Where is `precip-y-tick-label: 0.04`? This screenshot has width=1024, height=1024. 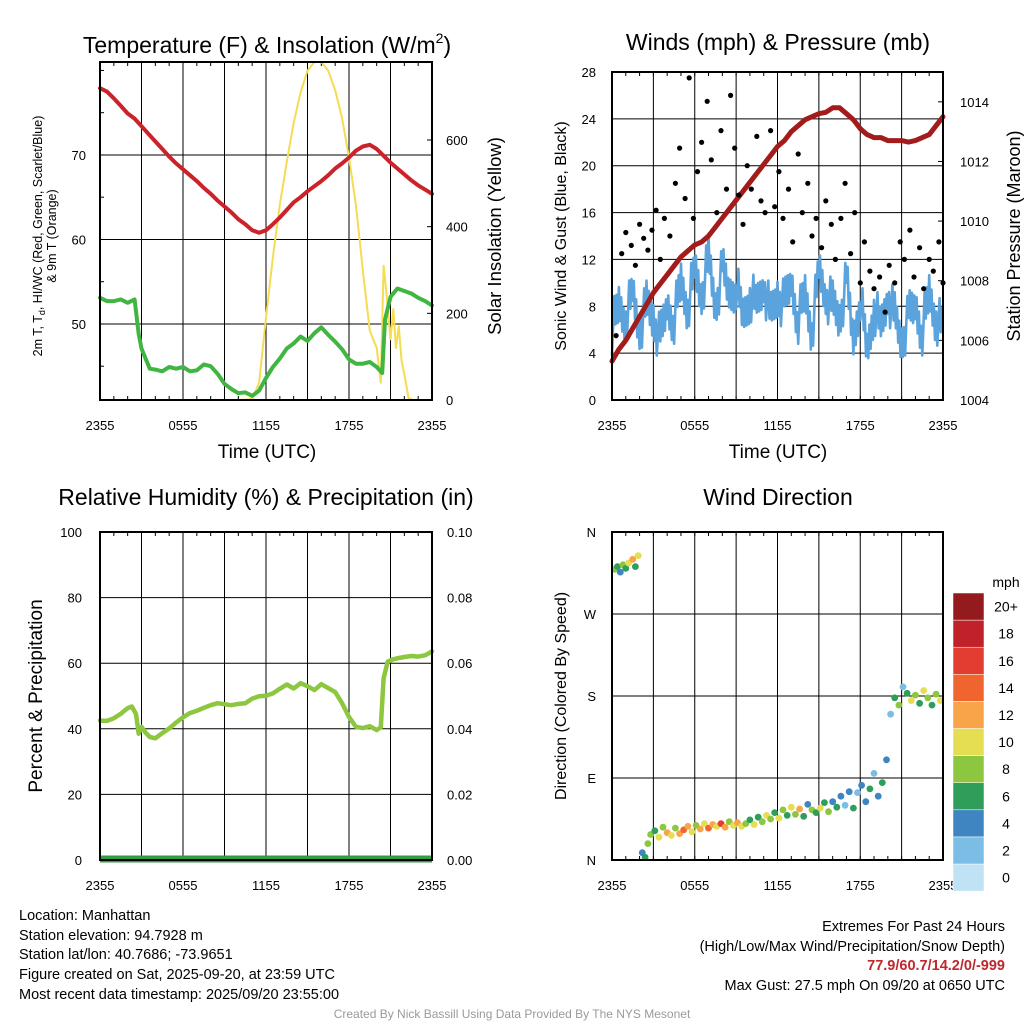 precip-y-tick-label: 0.04 is located at coordinates (459, 729).